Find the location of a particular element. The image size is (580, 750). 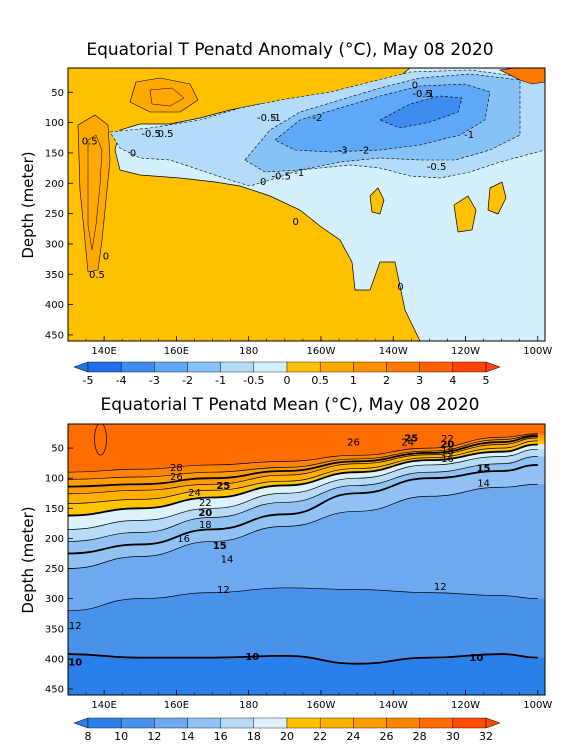

colorbar-left-arrow is located at coordinates (81, 723).